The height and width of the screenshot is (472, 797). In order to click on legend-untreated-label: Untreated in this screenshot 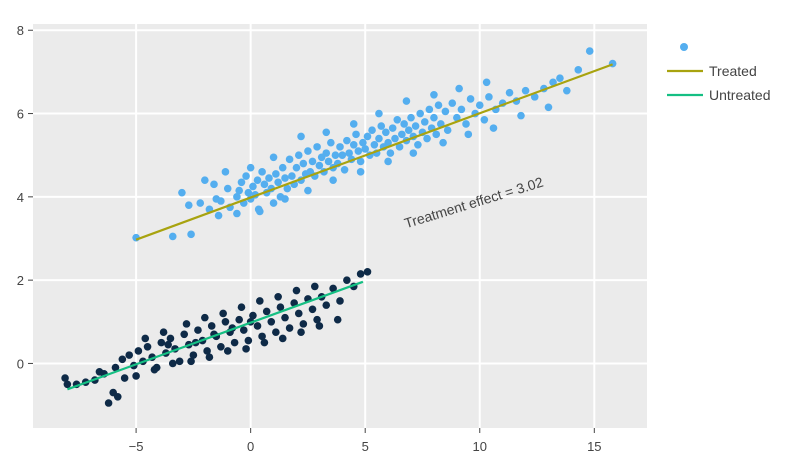, I will do `click(739, 95)`.